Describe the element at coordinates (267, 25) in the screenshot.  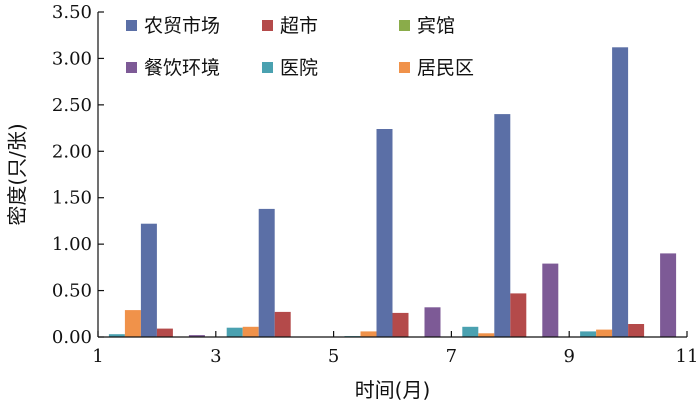
I see `legend-swatch-超市` at that location.